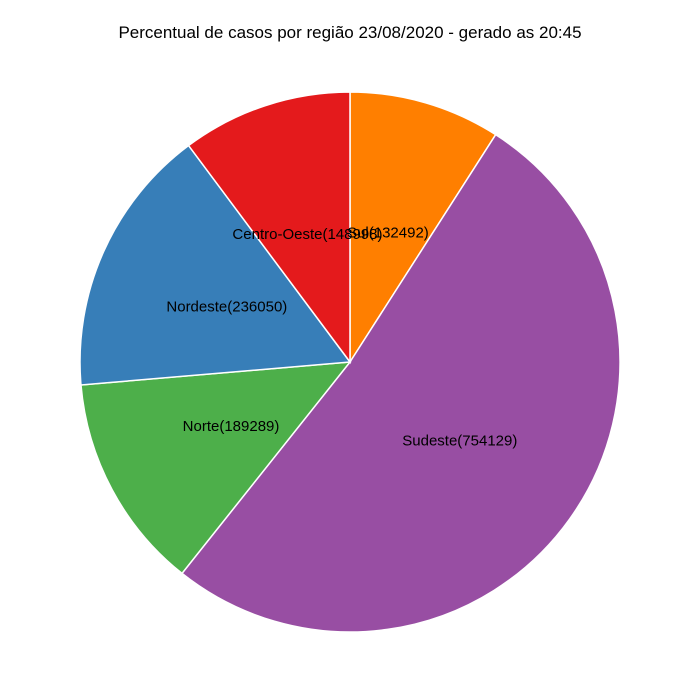  Describe the element at coordinates (216, 468) in the screenshot. I see `pie-slice-norte` at that location.